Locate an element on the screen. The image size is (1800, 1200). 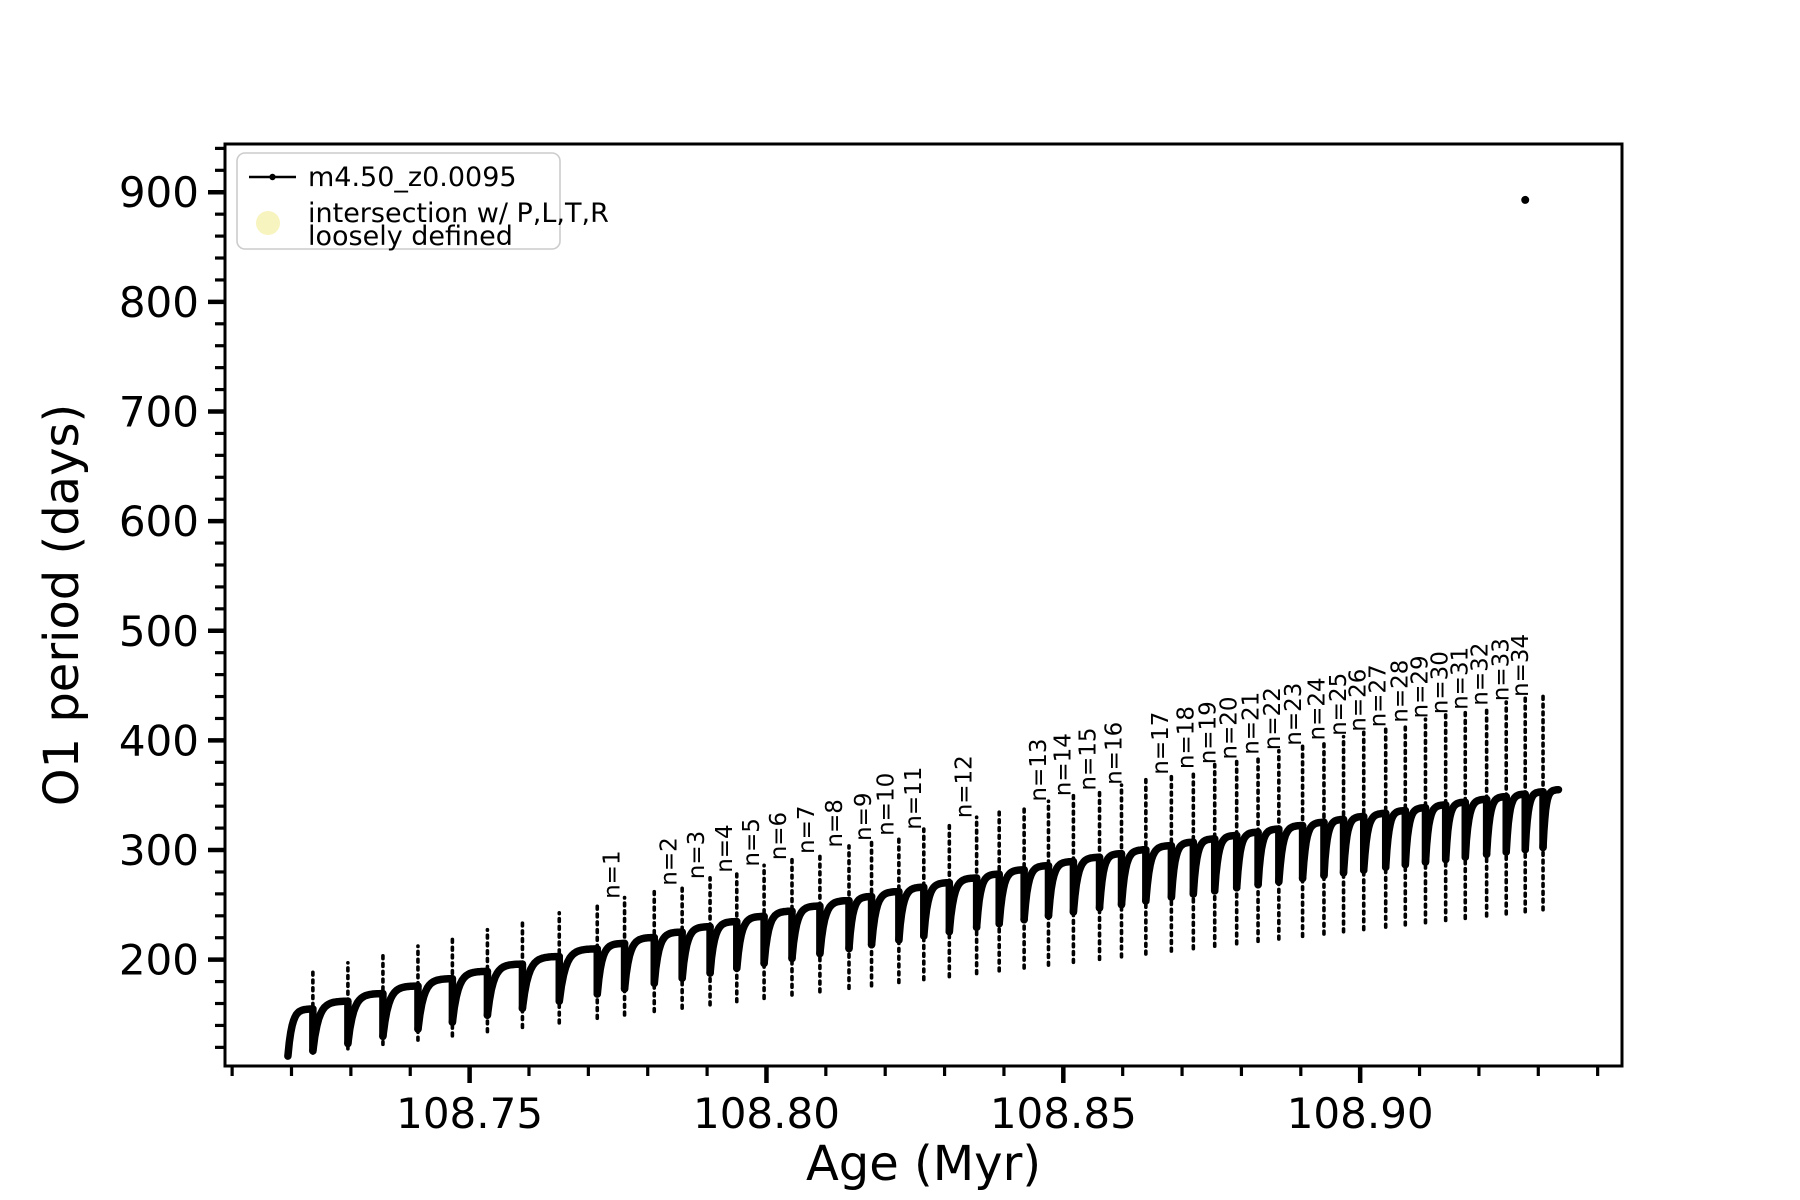
x-tick-label: 108.75 is located at coordinates (469, 1113).